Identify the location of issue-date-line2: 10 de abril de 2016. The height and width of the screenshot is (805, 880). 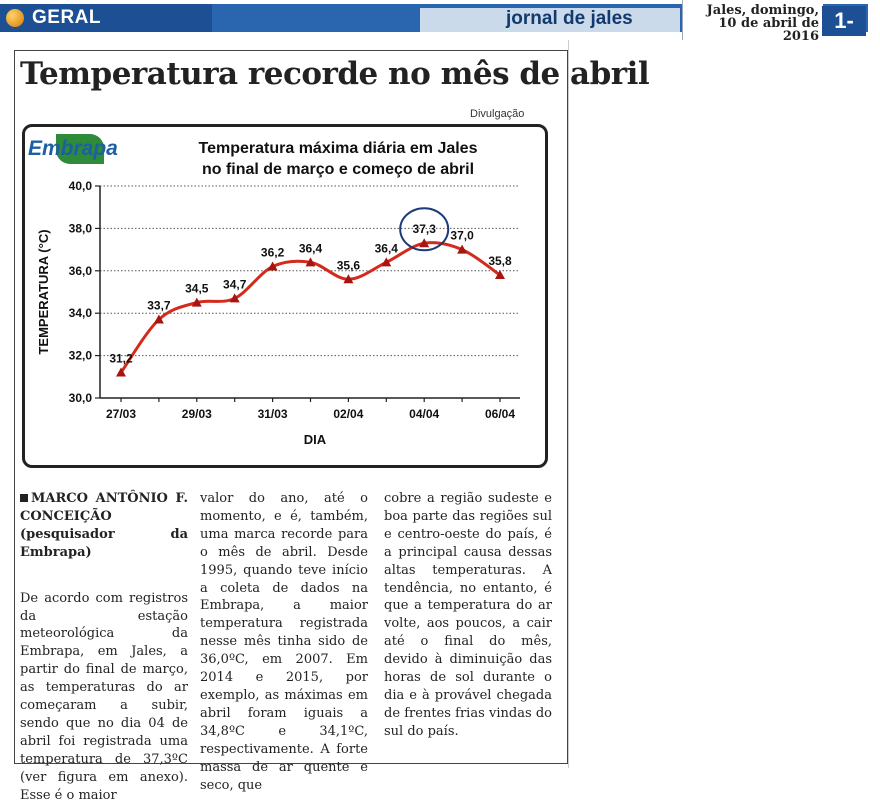
(768, 30).